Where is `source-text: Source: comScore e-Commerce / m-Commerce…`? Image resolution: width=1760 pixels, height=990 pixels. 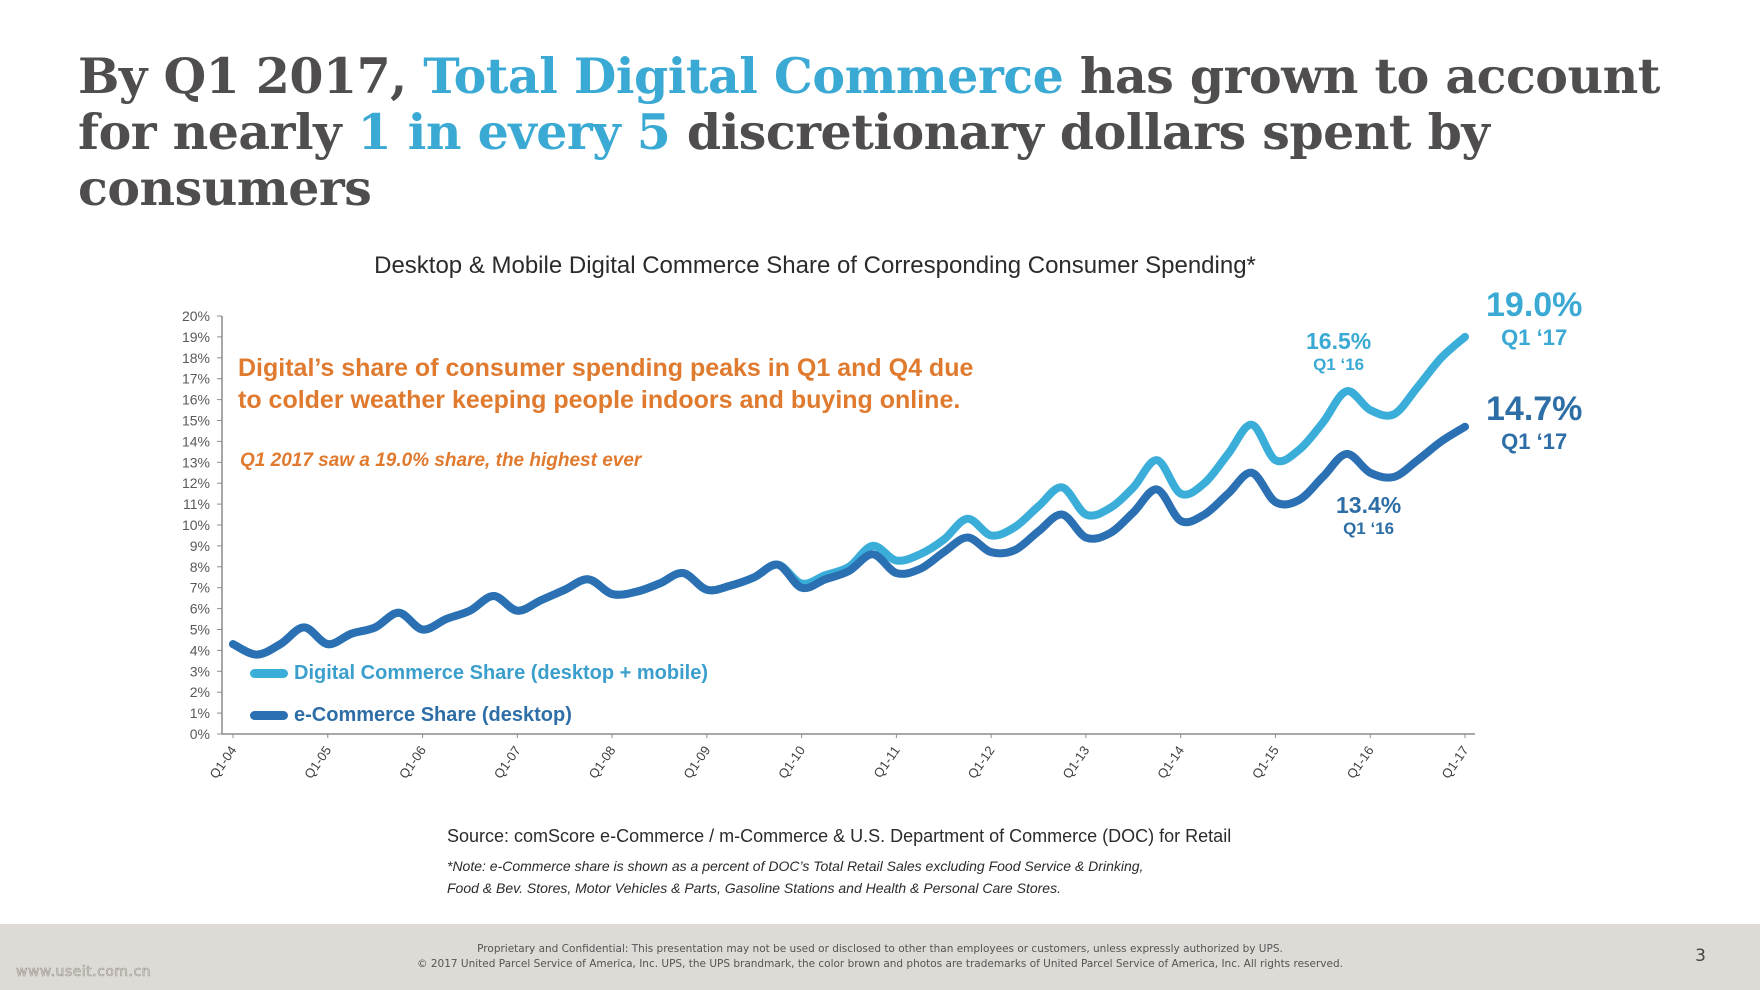
source-text: Source: comScore e-Commerce / m-Commerce… is located at coordinates (839, 836).